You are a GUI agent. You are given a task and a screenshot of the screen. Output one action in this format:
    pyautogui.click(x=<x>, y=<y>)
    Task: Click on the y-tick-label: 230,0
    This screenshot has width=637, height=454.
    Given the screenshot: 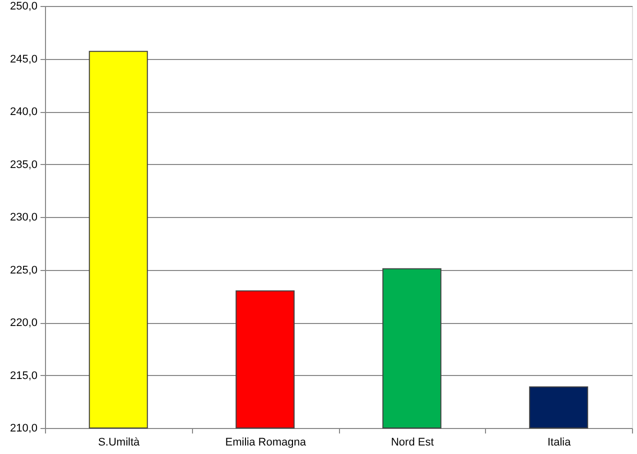 What is the action you would take?
    pyautogui.click(x=24, y=218)
    